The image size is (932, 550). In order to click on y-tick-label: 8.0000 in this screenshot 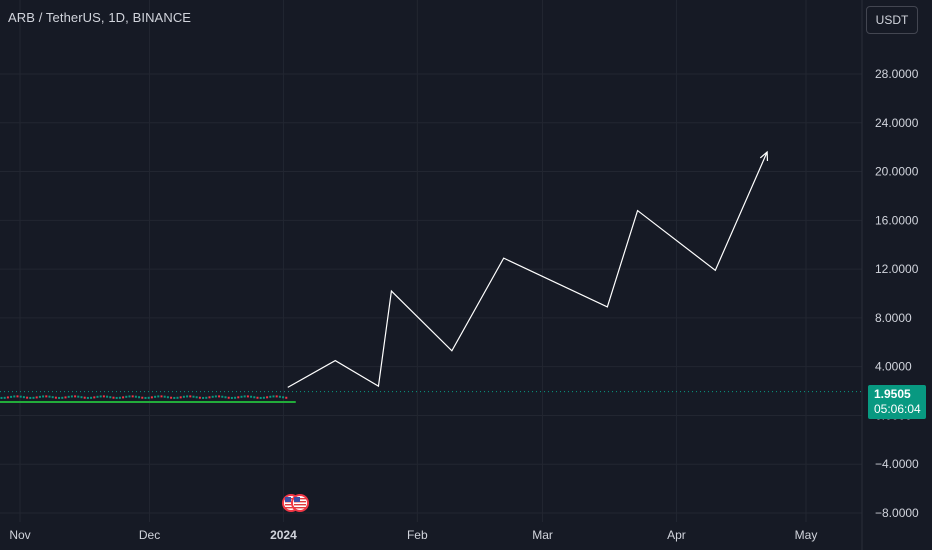, I will do `click(893, 318)`.